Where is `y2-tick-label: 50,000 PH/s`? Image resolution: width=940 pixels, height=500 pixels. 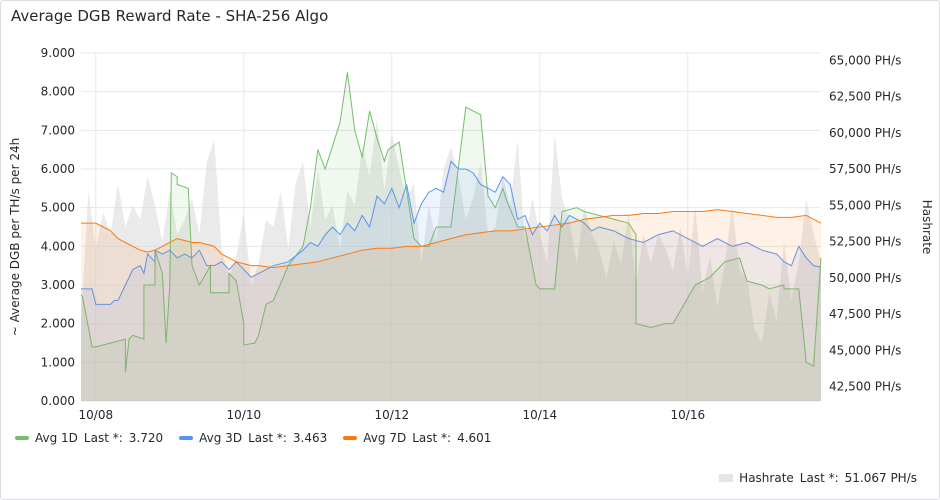 y2-tick-label: 50,000 PH/s is located at coordinates (865, 278).